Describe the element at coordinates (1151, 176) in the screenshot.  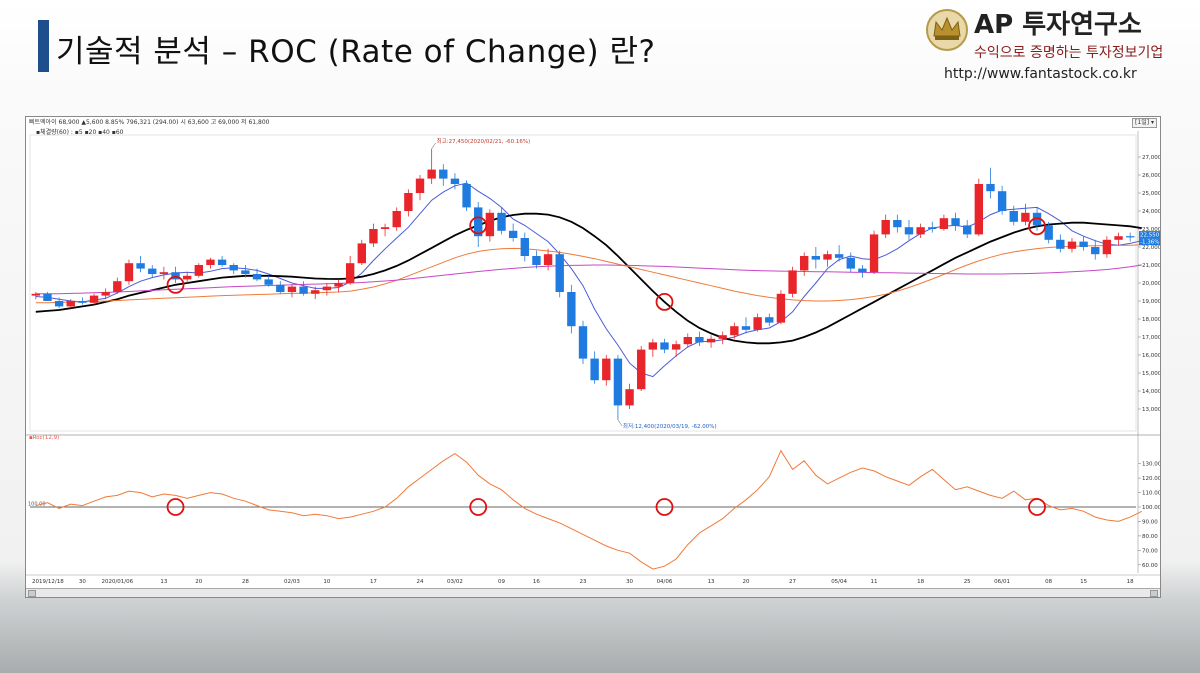
I see `price-tick-label: 26,000` at that location.